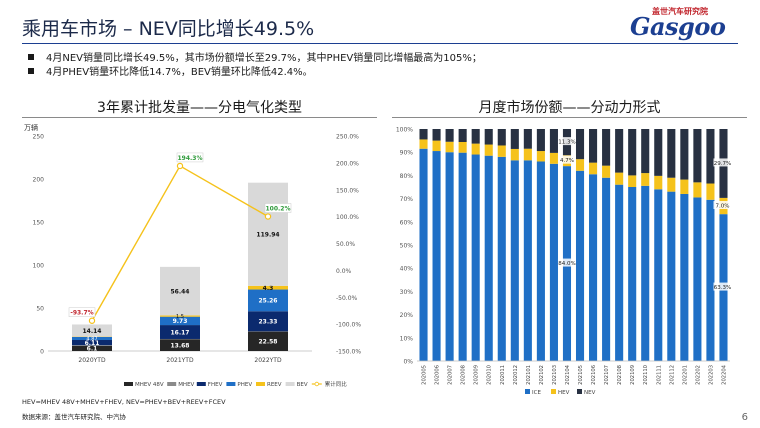 This screenshot has height=428, width=760. What do you see at coordinates (186, 385) in the screenshot?
I see `legend-label: MHEV` at bounding box center [186, 385].